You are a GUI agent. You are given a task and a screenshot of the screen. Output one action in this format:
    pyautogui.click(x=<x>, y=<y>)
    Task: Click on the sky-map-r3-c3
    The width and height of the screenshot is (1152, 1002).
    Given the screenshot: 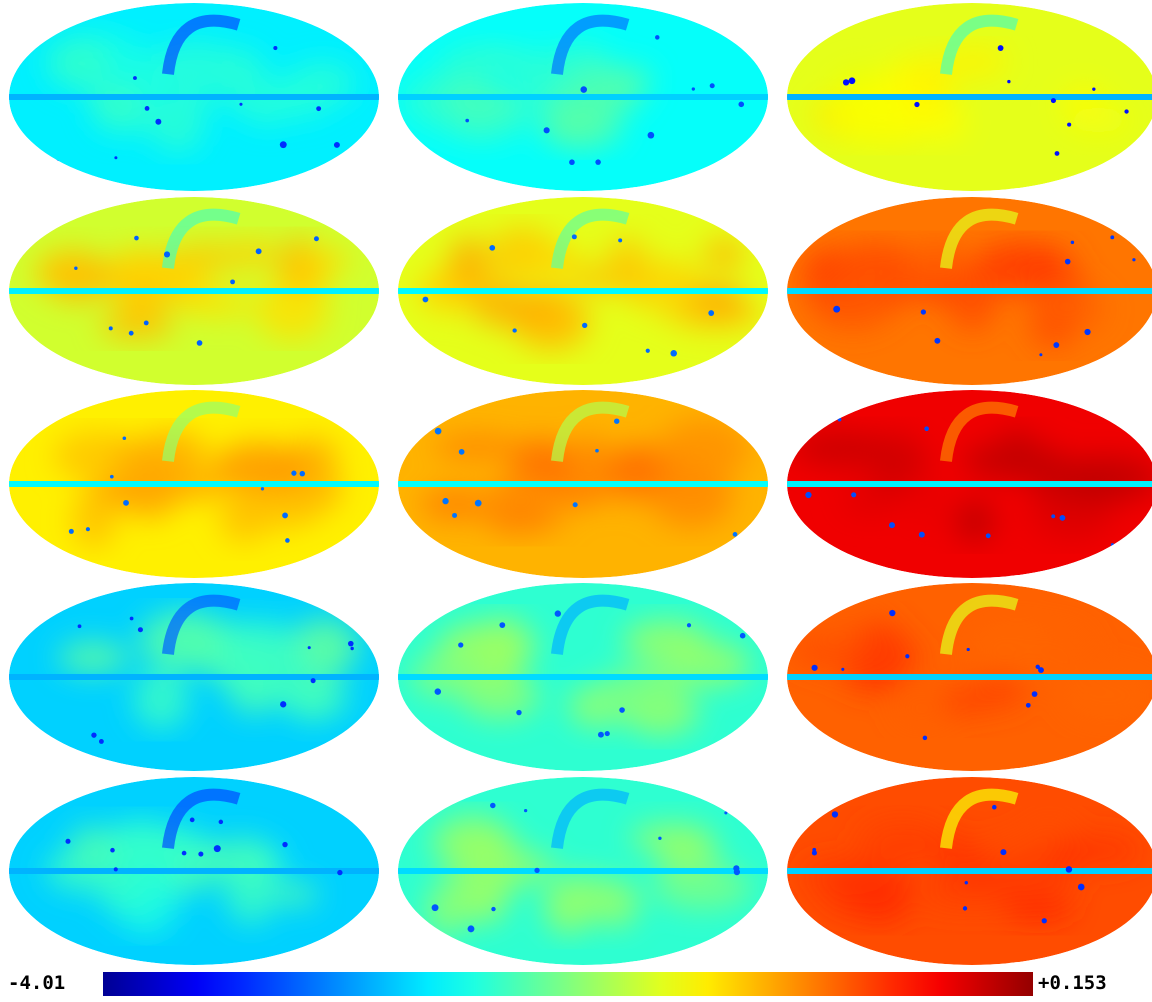 What is the action you would take?
    pyautogui.click(x=969, y=484)
    